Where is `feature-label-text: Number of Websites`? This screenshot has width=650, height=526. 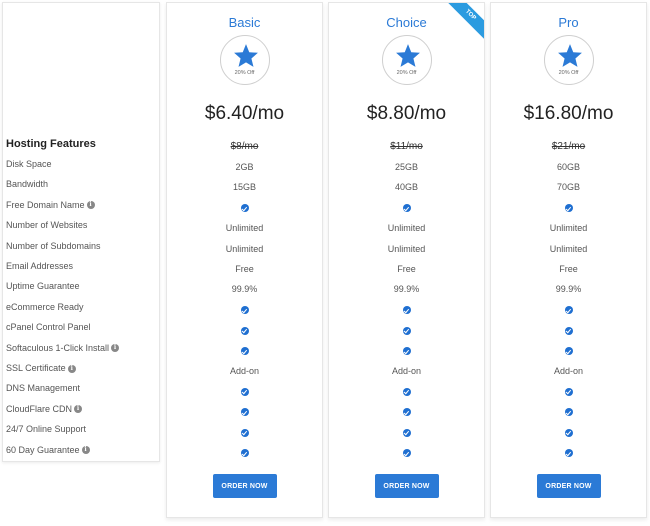
feature-label-text: Number of Websites is located at coordinates (47, 225).